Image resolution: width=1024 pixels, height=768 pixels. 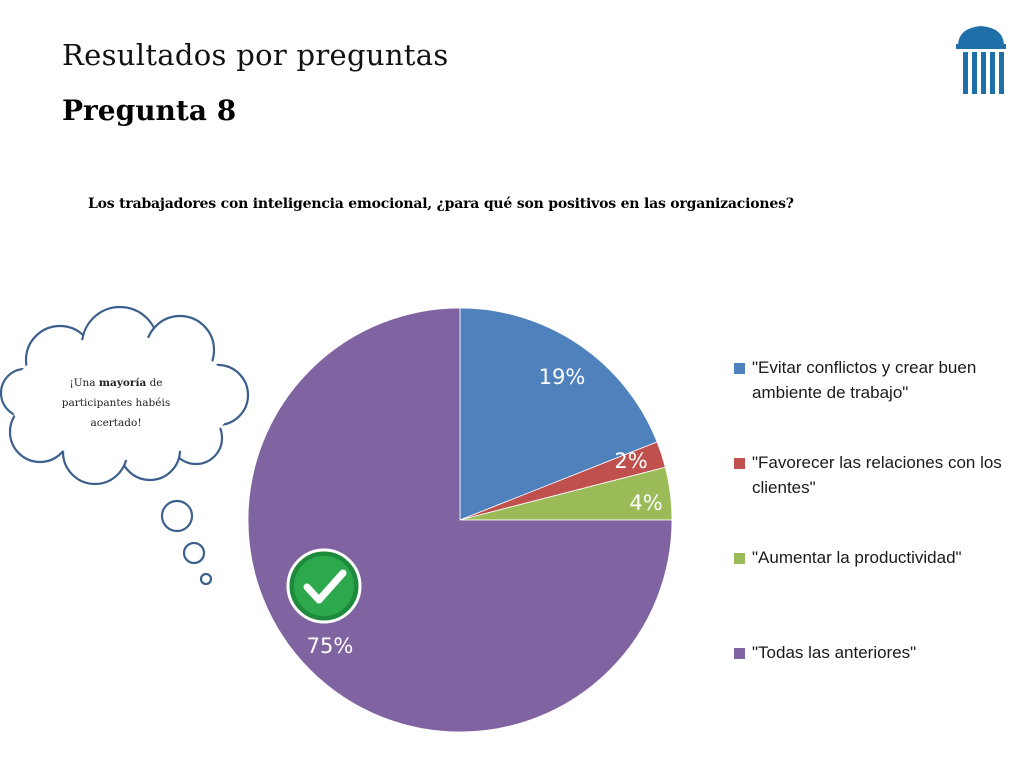 I want to click on legend-item: "Todas las anteriores", so click(x=870, y=652).